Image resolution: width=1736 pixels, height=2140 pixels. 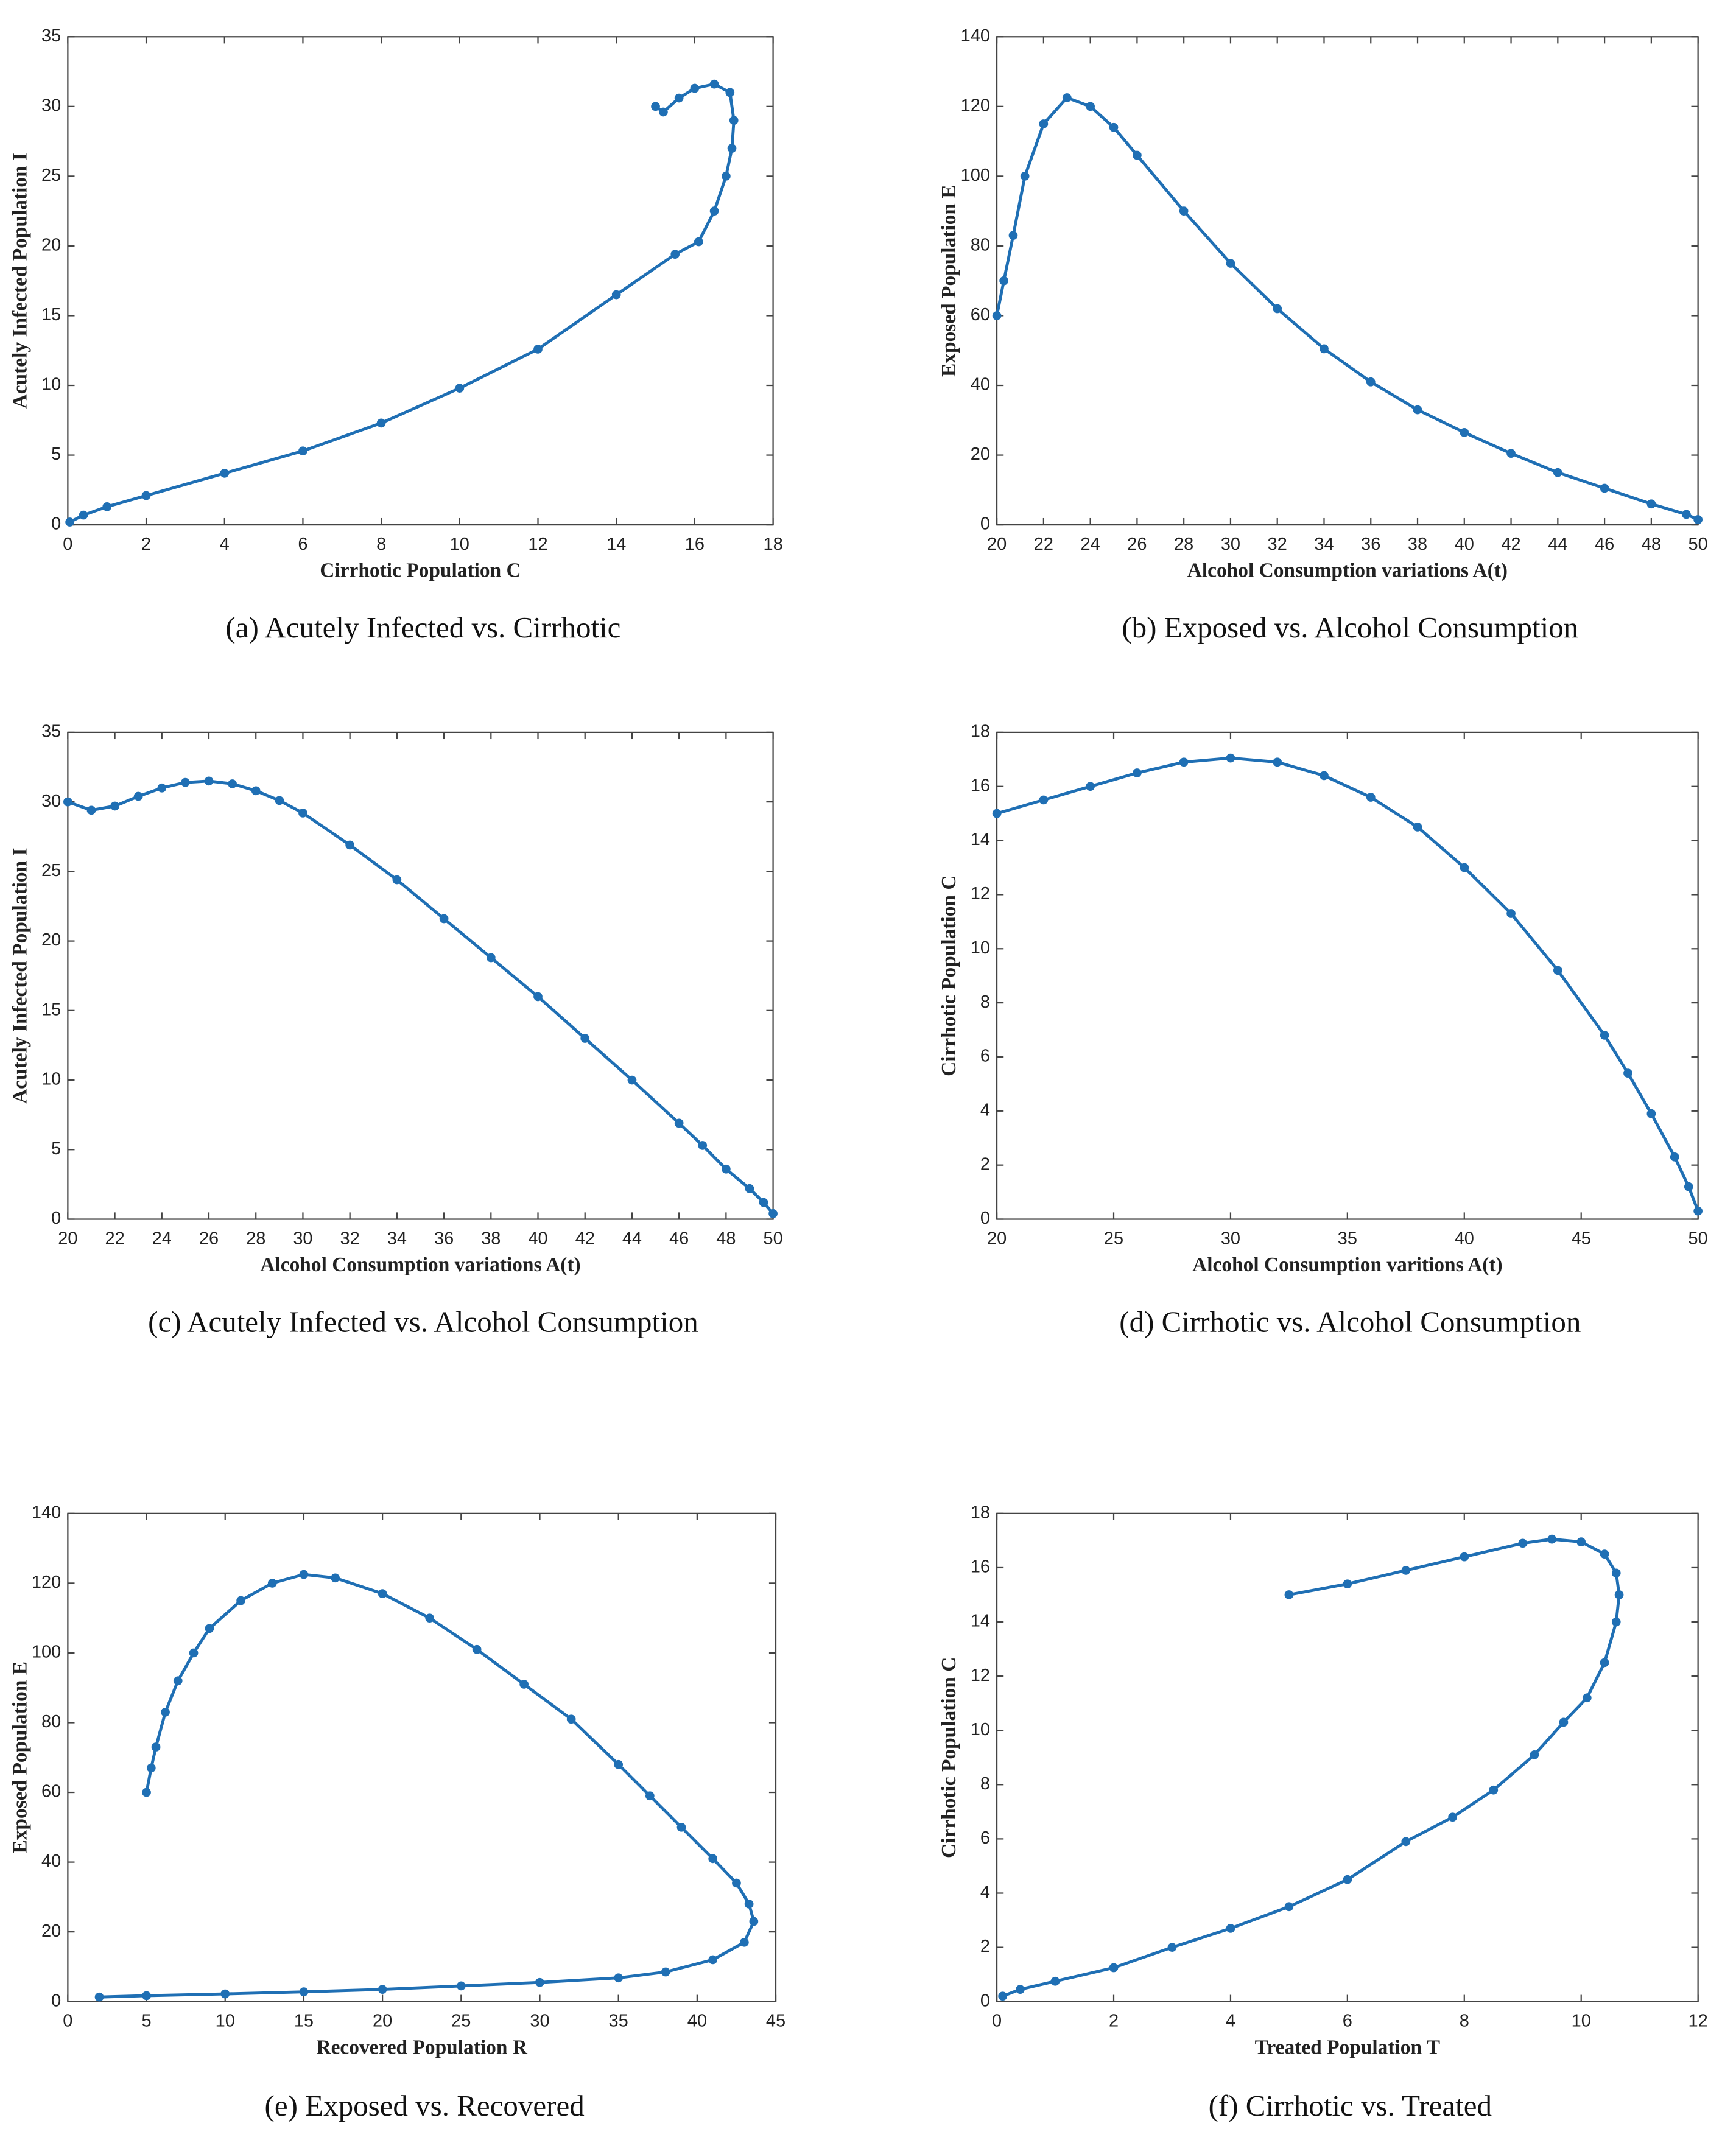 What do you see at coordinates (1347, 571) in the screenshot?
I see `x-axis-label: Alcohol Consumption variations A(t)` at bounding box center [1347, 571].